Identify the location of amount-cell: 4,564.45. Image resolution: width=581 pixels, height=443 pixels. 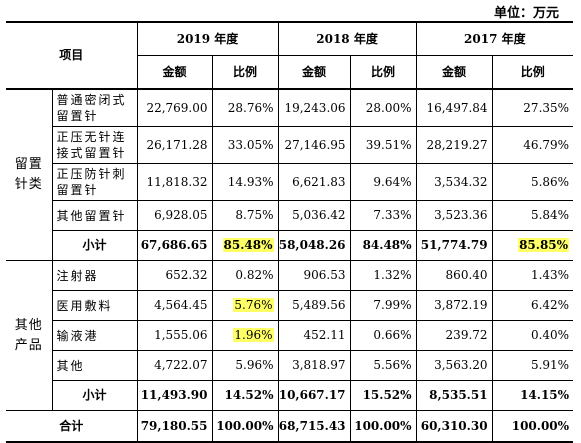
(174, 305).